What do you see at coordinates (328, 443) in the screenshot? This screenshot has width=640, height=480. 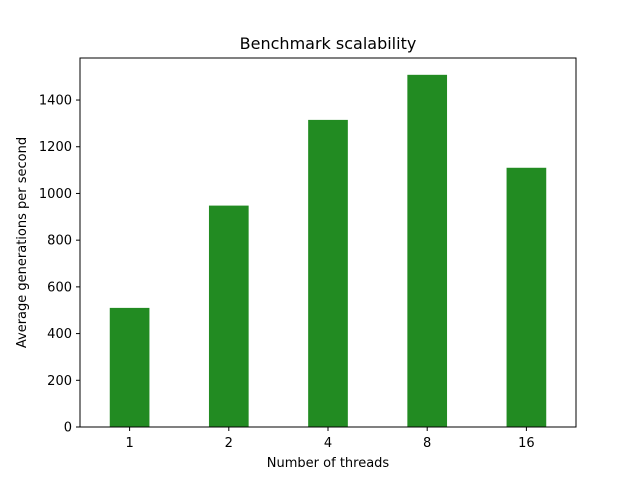 I see `x-tick-label: 4` at bounding box center [328, 443].